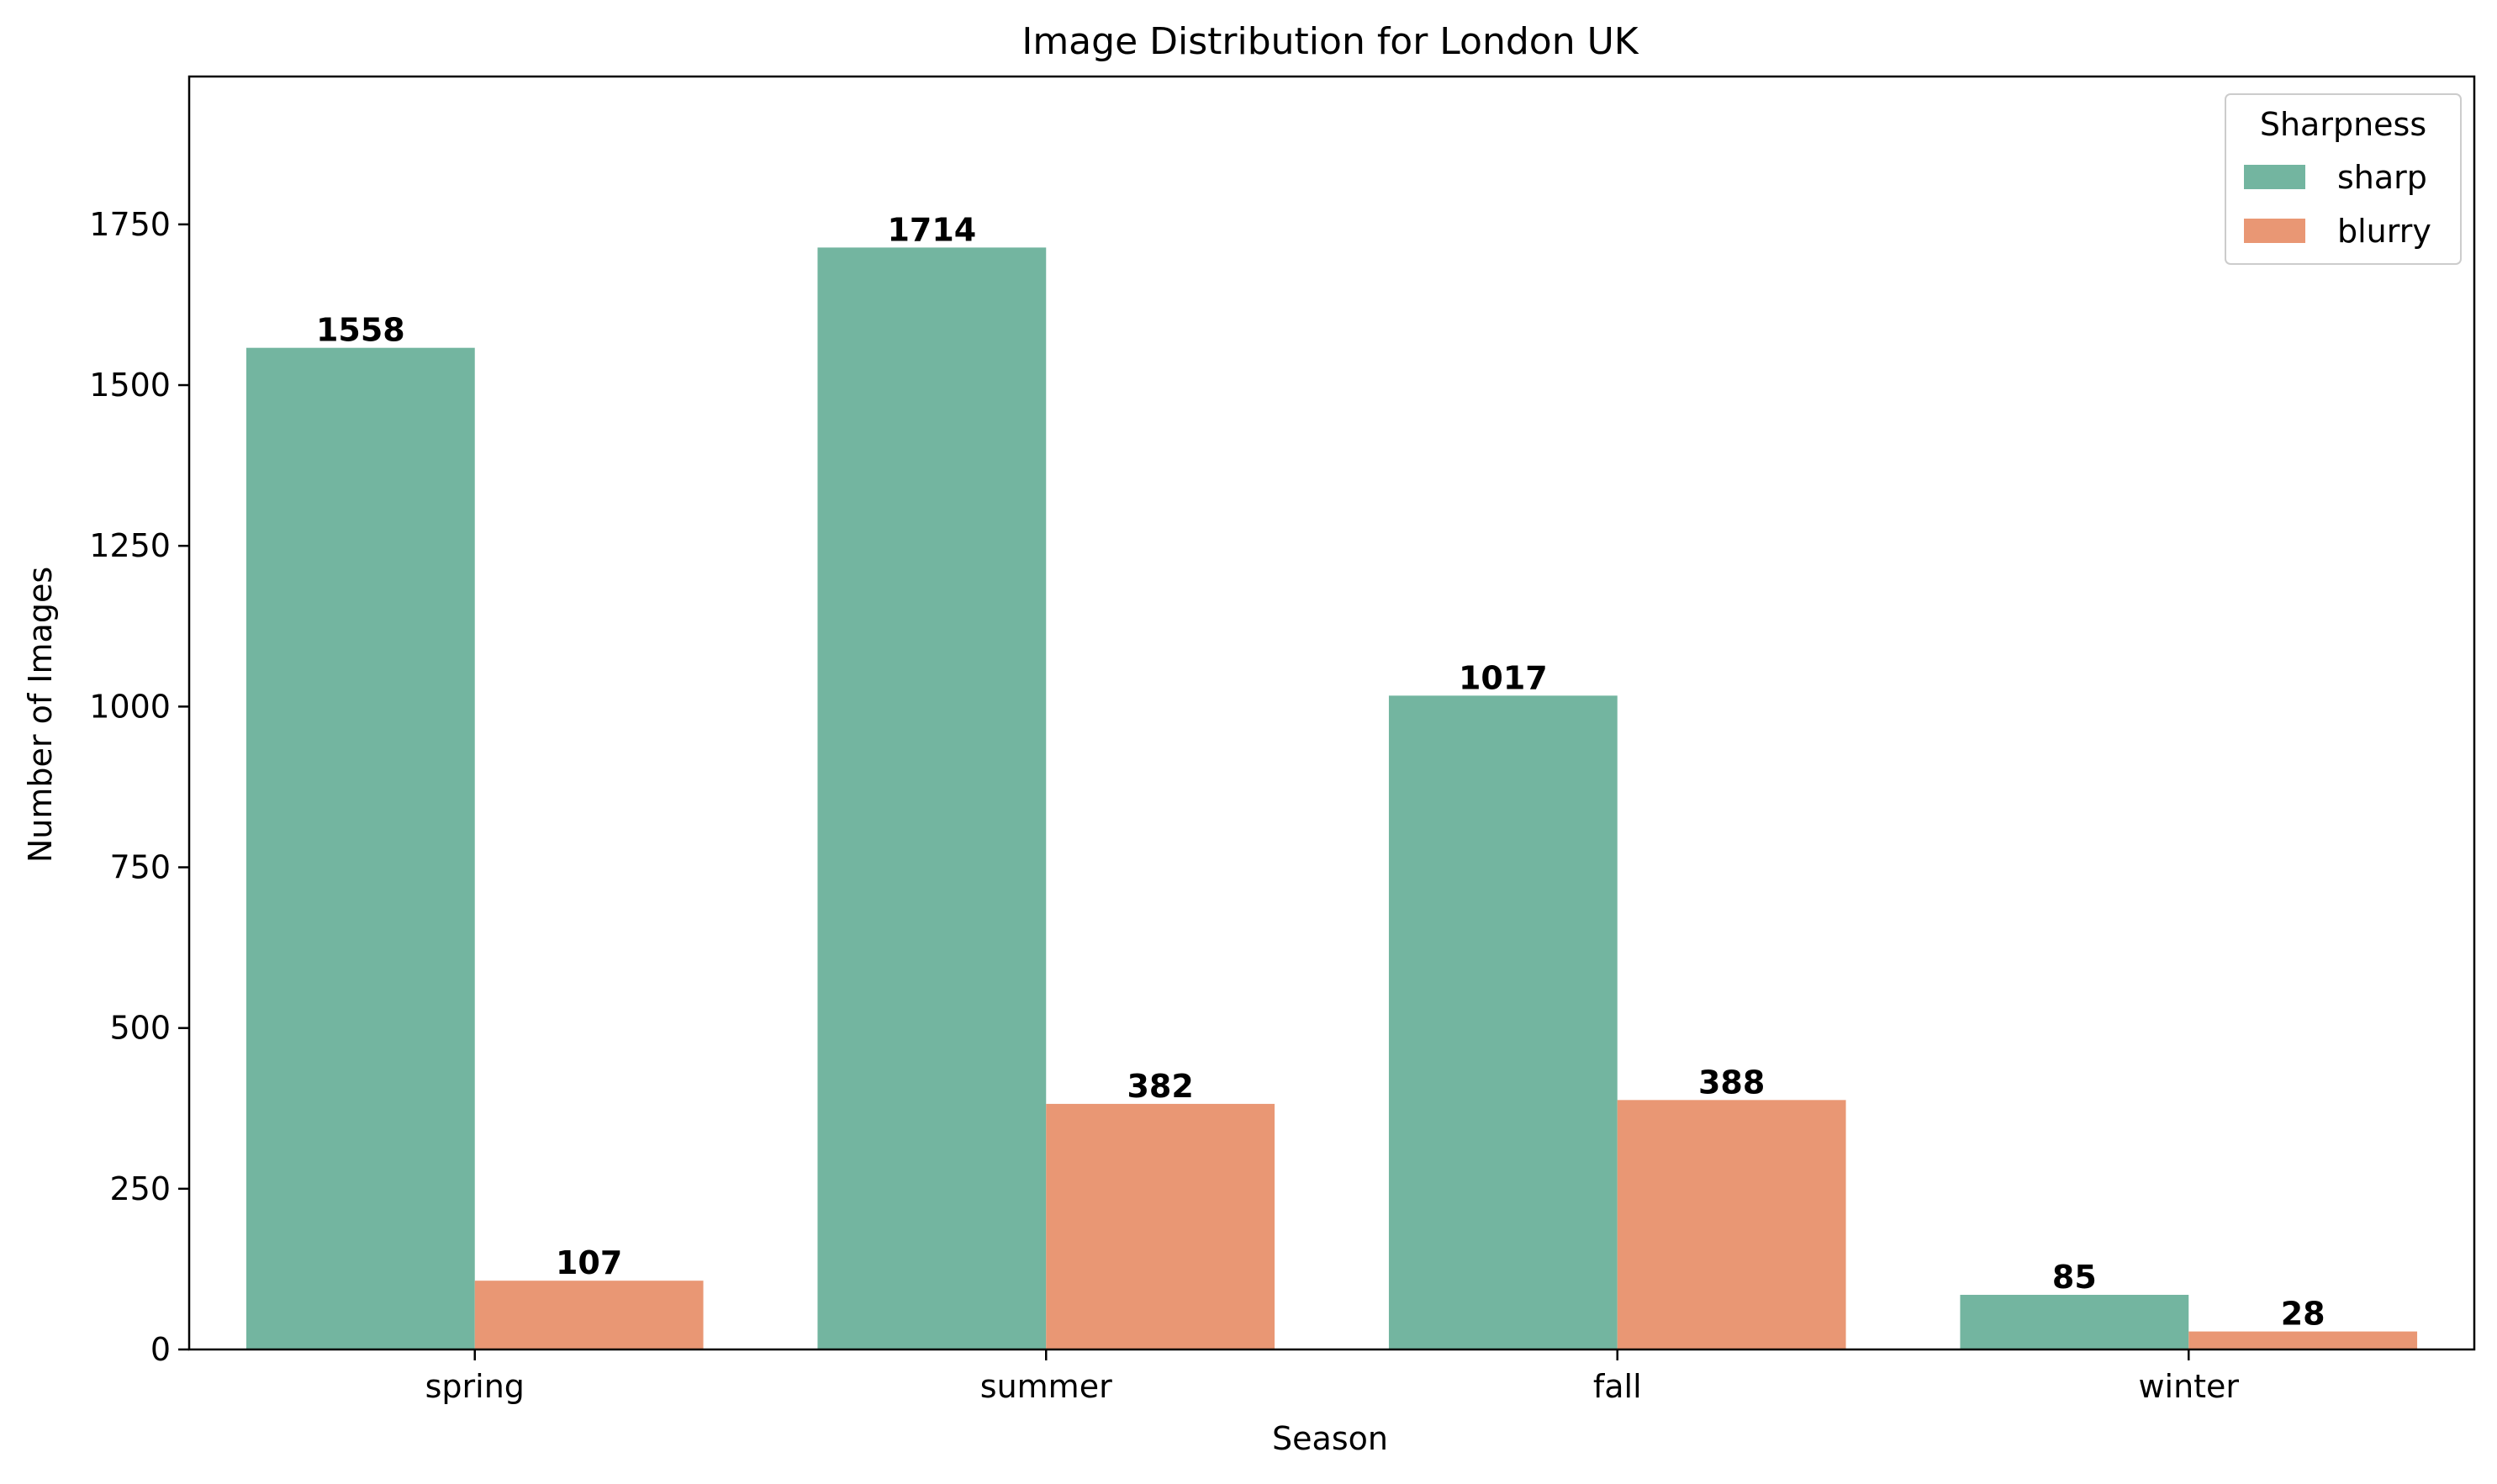 This screenshot has width=2497, height=1484. I want to click on bar-value-label: 107, so click(589, 1262).